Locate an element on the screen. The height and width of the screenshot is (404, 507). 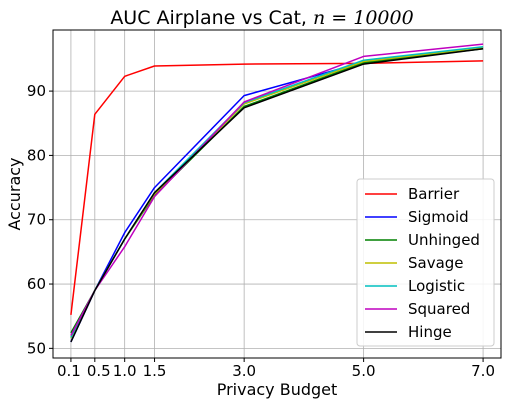
legend-label-unhinged: Unhinged is located at coordinates (444, 240).